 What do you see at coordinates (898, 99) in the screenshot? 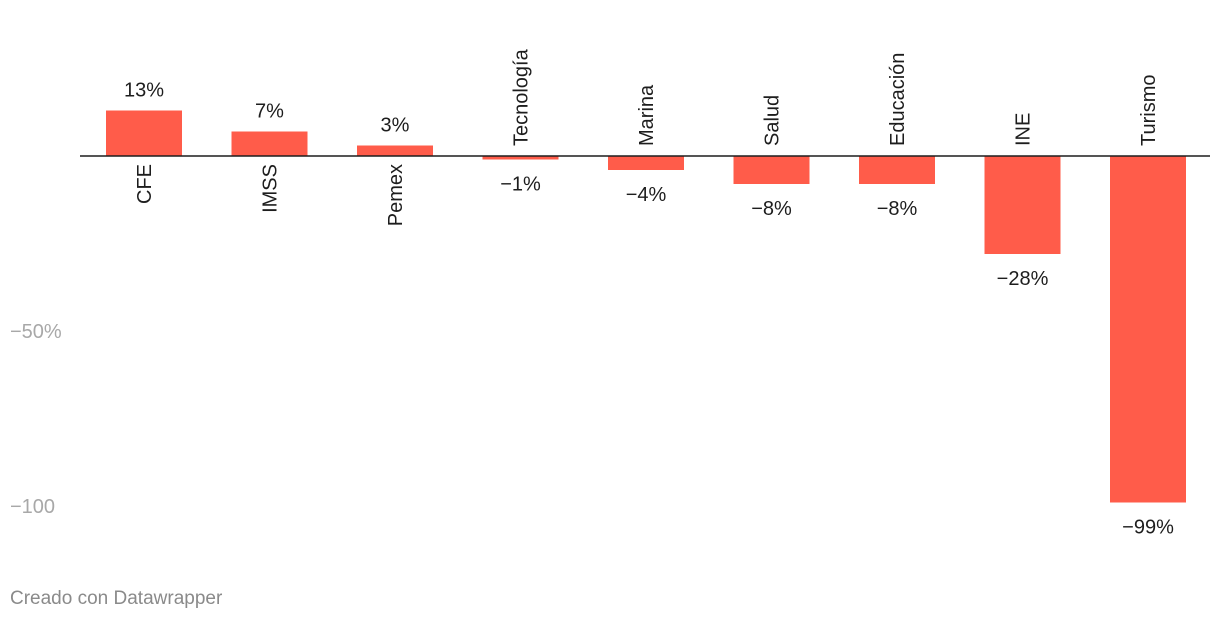
I see `category-label: Educación` at bounding box center [898, 99].